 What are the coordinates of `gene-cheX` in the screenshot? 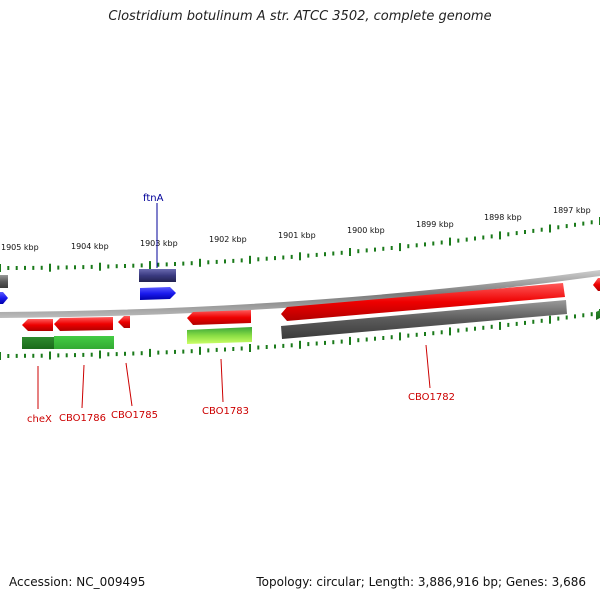 It's located at (37, 325).